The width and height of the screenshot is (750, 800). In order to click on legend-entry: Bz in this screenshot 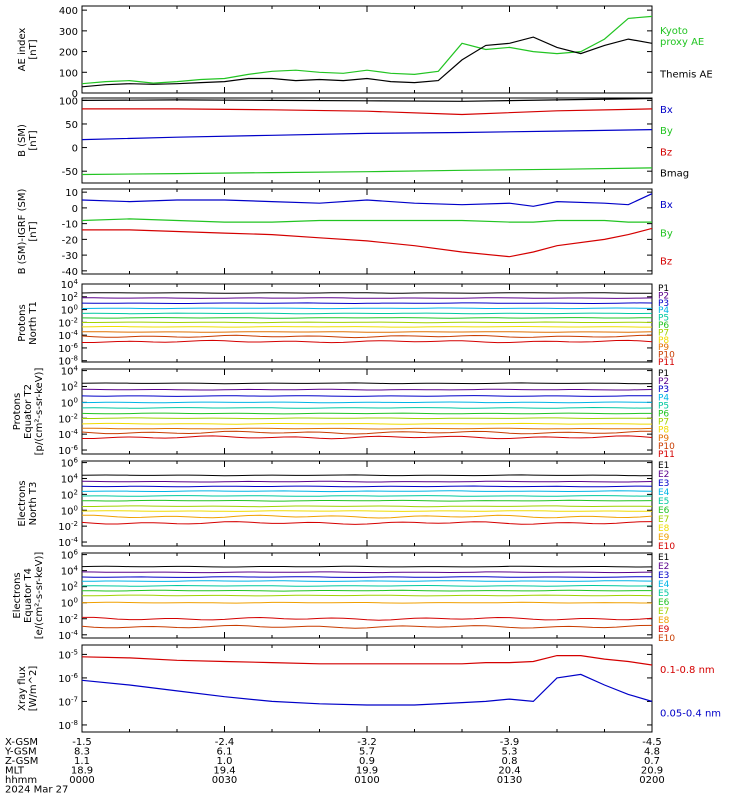, I will do `click(666, 152)`.